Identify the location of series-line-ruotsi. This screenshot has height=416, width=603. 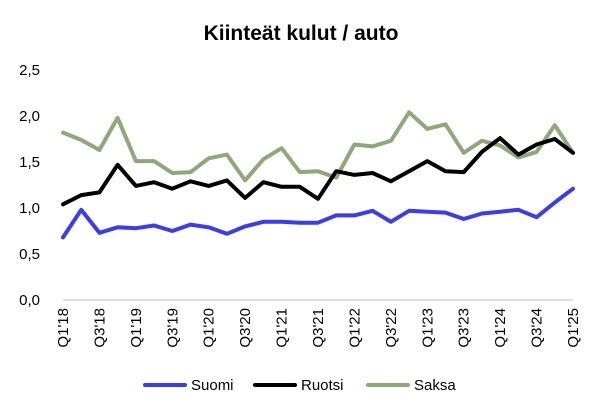
(318, 171).